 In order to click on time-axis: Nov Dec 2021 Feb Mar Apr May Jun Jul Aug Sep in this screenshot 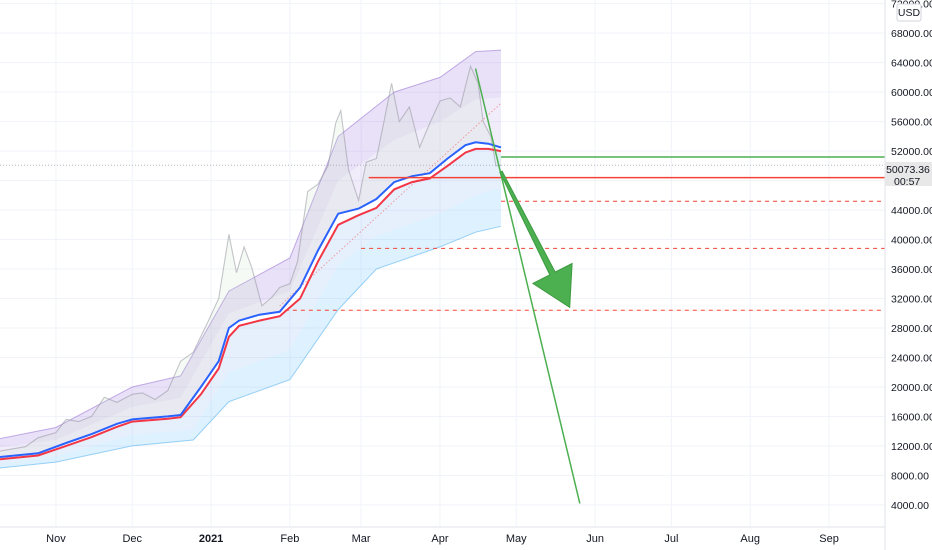, I will do `click(442, 535)`.